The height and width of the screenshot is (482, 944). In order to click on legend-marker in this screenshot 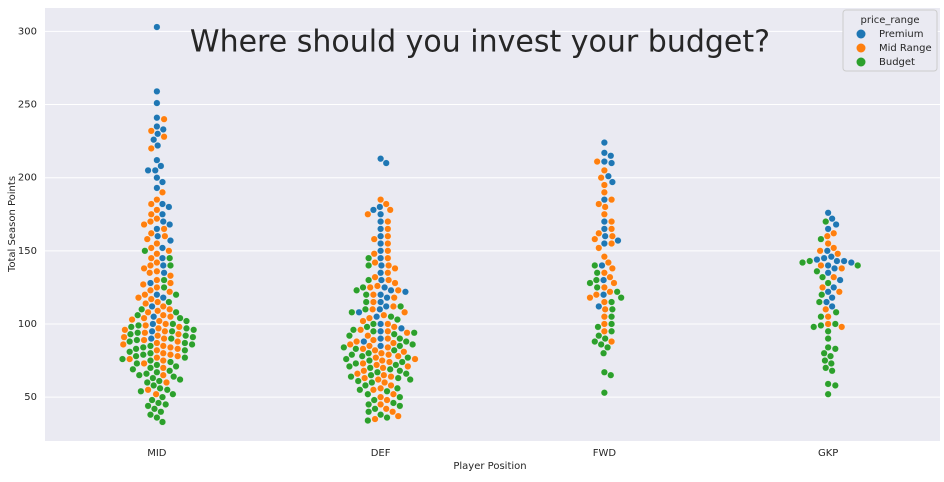, I will do `click(861, 48)`.